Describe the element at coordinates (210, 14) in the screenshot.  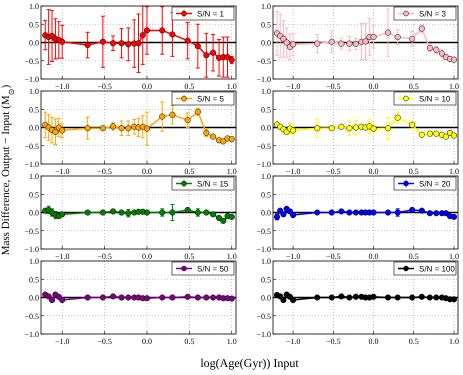
I see `legend-label: S/N = 1` at that location.